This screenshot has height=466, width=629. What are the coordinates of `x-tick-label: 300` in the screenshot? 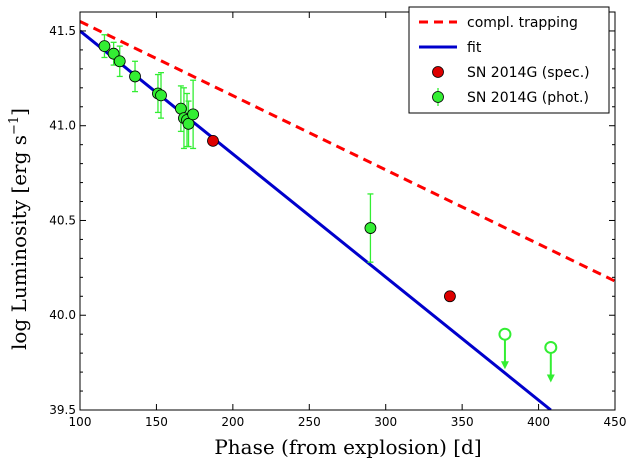 It's located at (385, 422).